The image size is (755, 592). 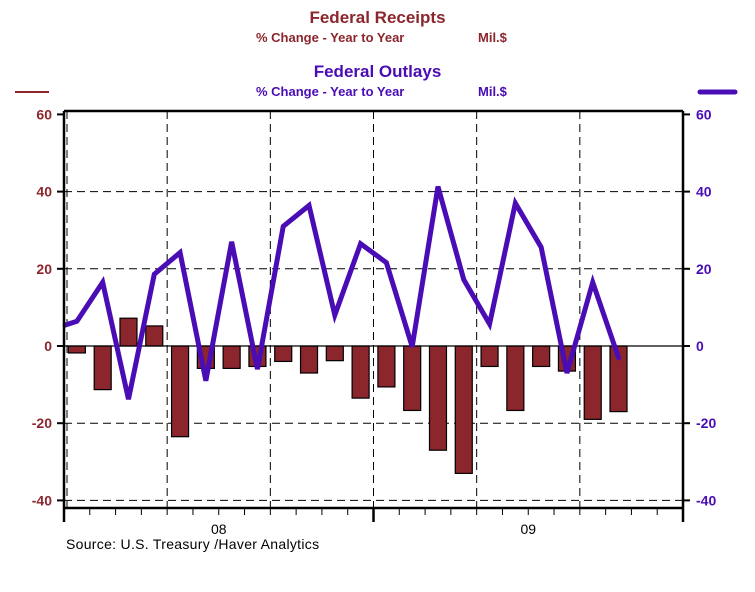 I want to click on left-tick-label: 40, so click(x=44, y=192).